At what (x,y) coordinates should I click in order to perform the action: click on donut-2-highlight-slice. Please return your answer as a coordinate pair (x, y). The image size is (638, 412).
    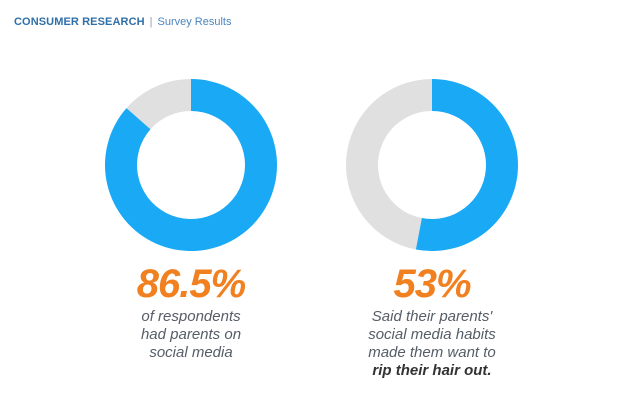
    Looking at the image, I should click on (467, 165).